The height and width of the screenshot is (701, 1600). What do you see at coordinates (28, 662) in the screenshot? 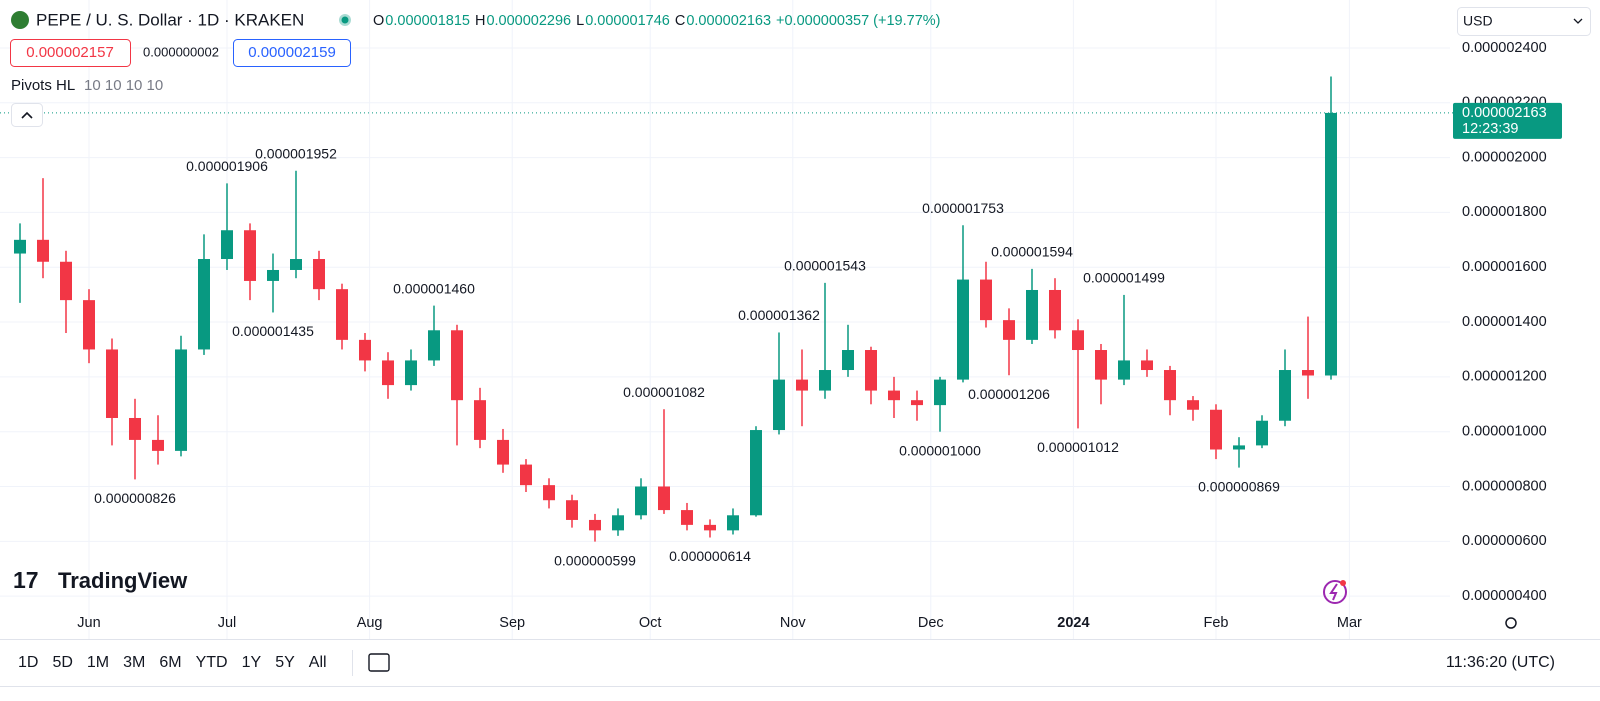
I see `range-button: 1D` at bounding box center [28, 662].